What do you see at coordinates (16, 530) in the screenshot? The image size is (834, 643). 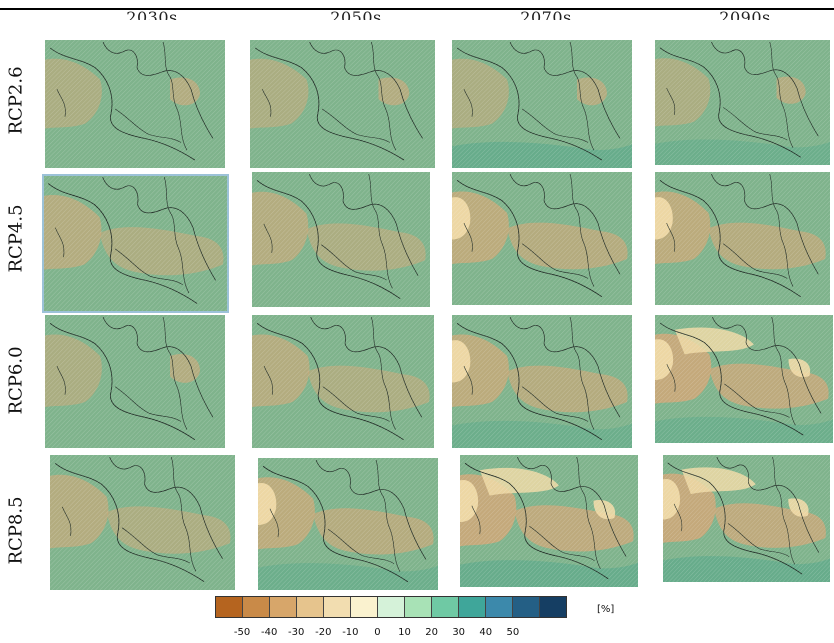 I see `row-label-rcp85: RCP8.5` at bounding box center [16, 530].